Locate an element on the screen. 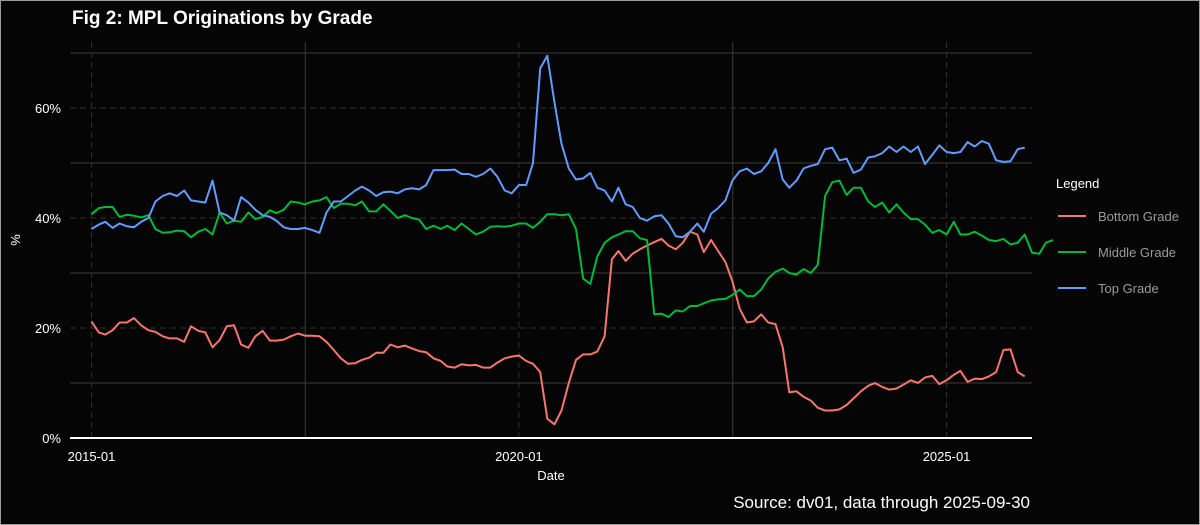  y-tick-label: 20% is located at coordinates (48, 328).